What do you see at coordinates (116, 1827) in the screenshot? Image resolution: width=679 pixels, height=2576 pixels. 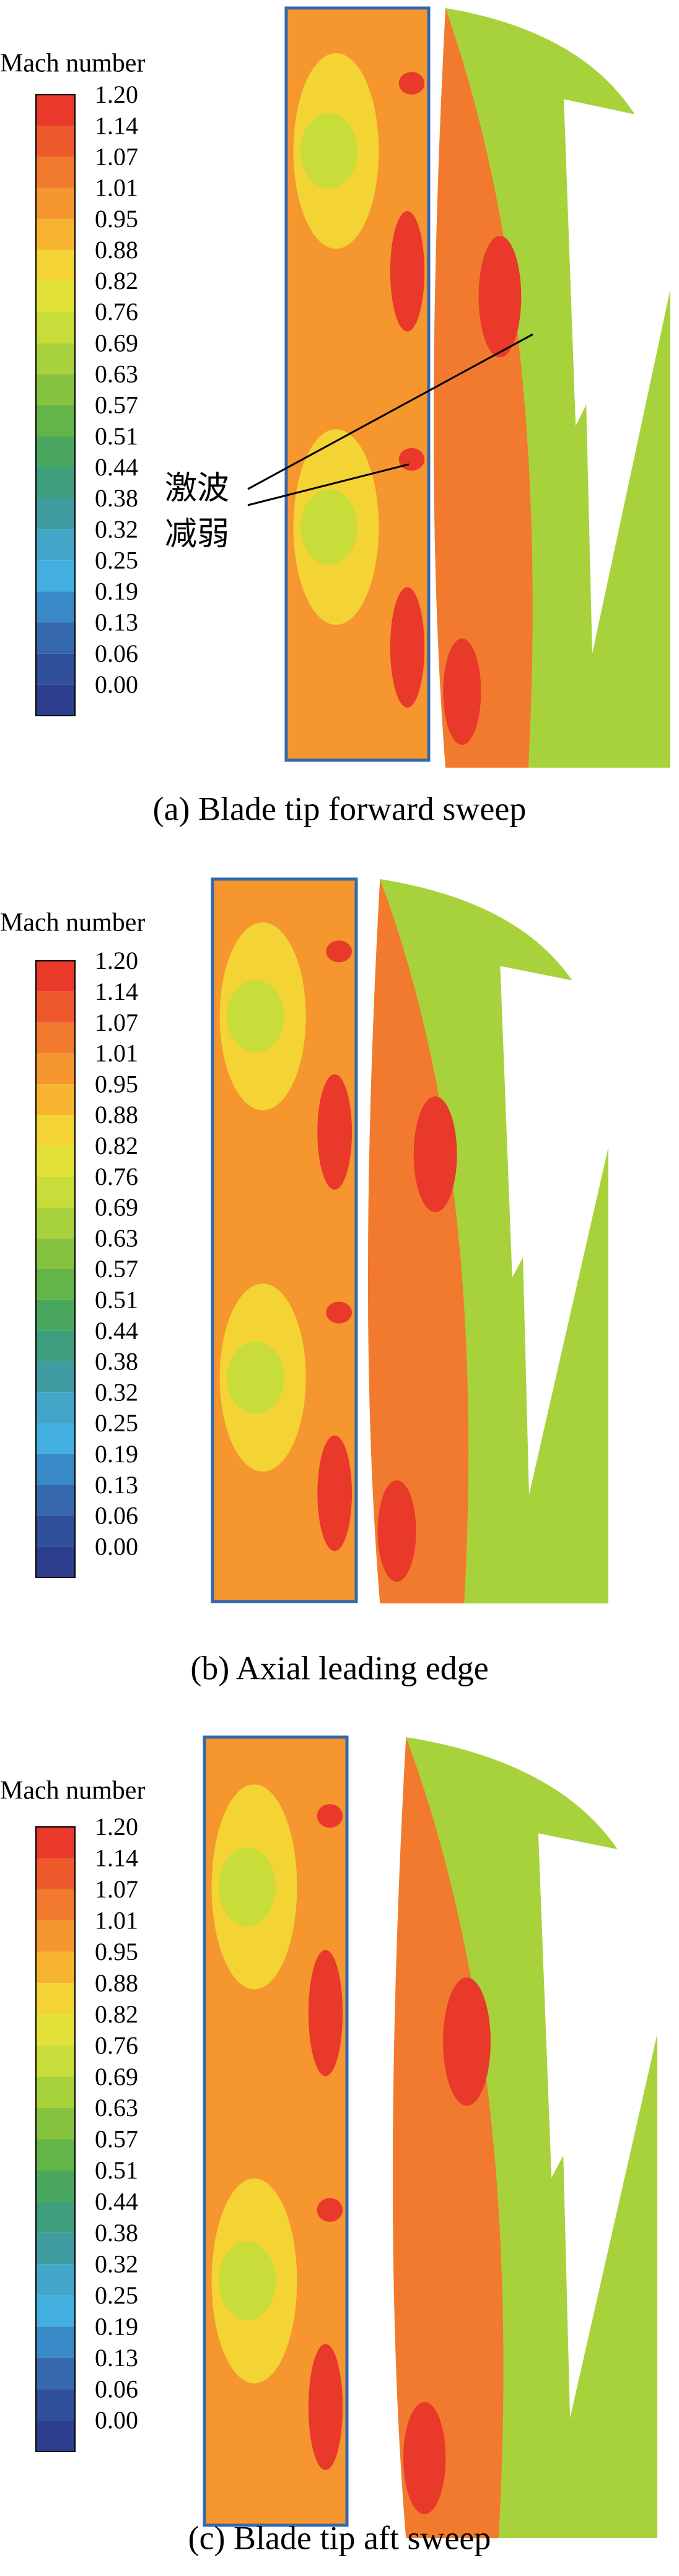 I see `legend-label: 1.20` at bounding box center [116, 1827].